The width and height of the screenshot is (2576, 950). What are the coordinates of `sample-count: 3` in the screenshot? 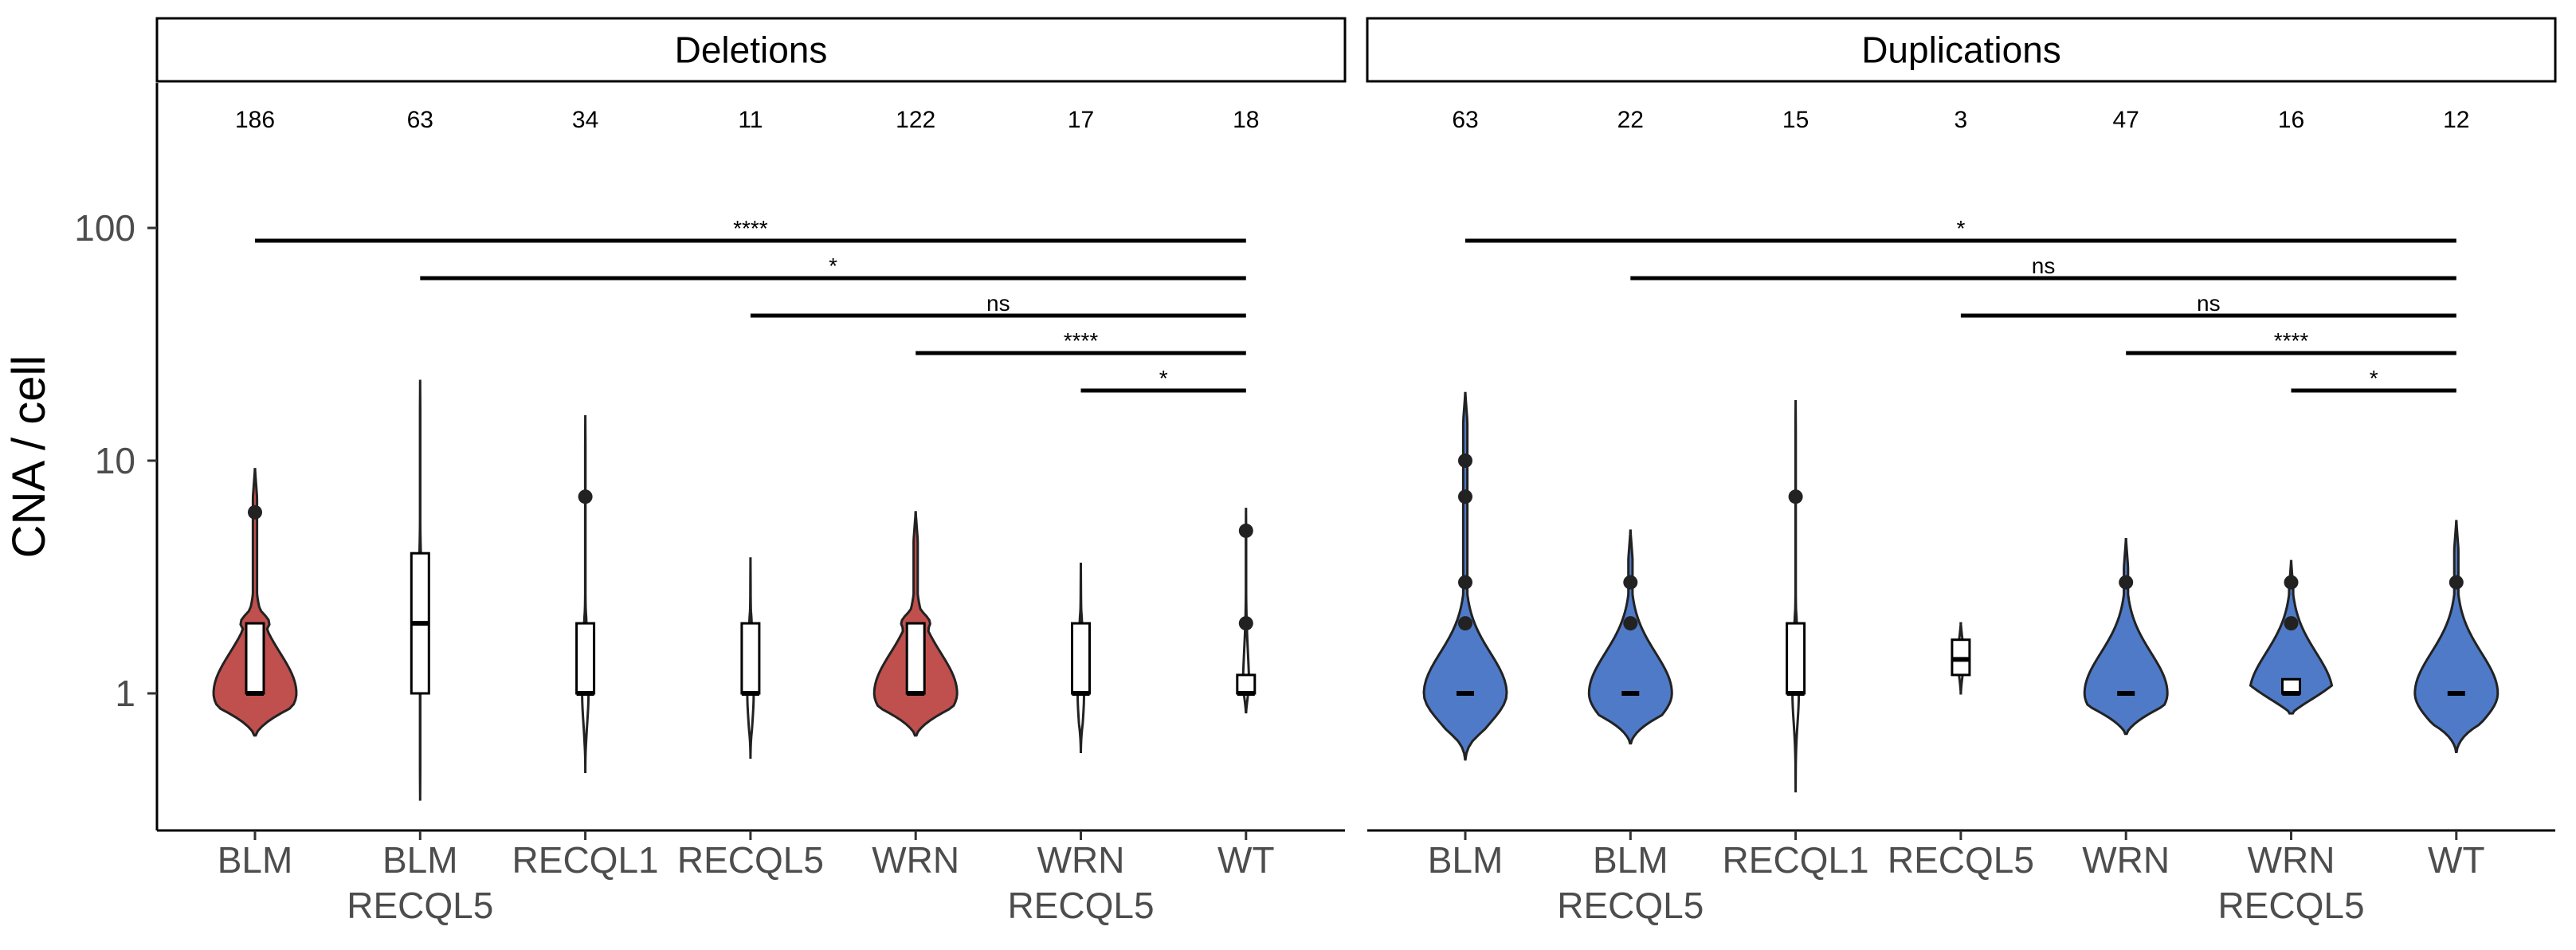 It's located at (1961, 120).